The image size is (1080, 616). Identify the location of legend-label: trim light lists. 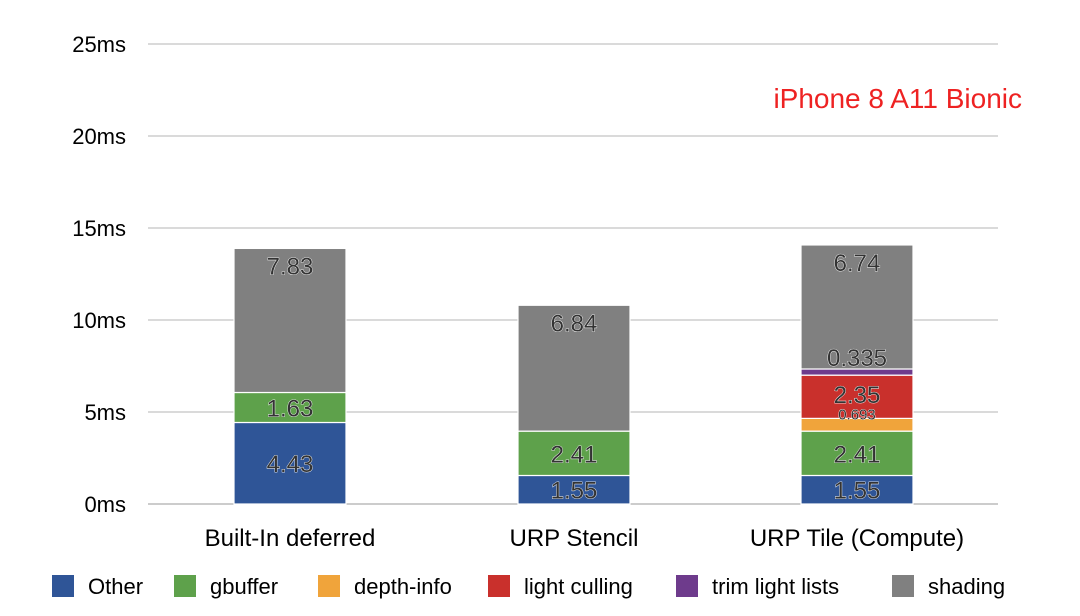
(775, 586).